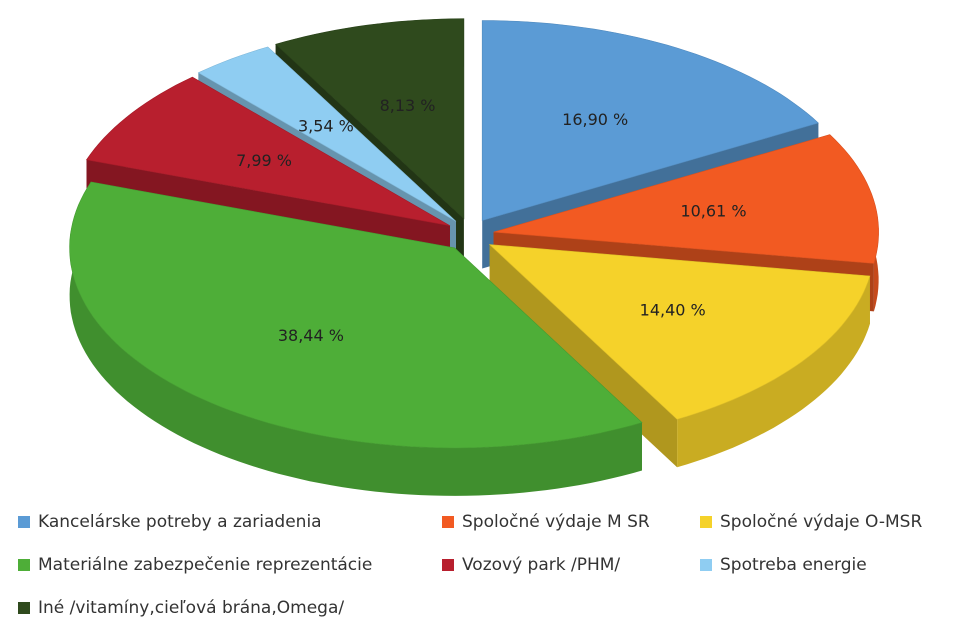 The image size is (964, 623). Describe the element at coordinates (408, 105) in the screenshot. I see `slice-label: 8,13 %` at that location.